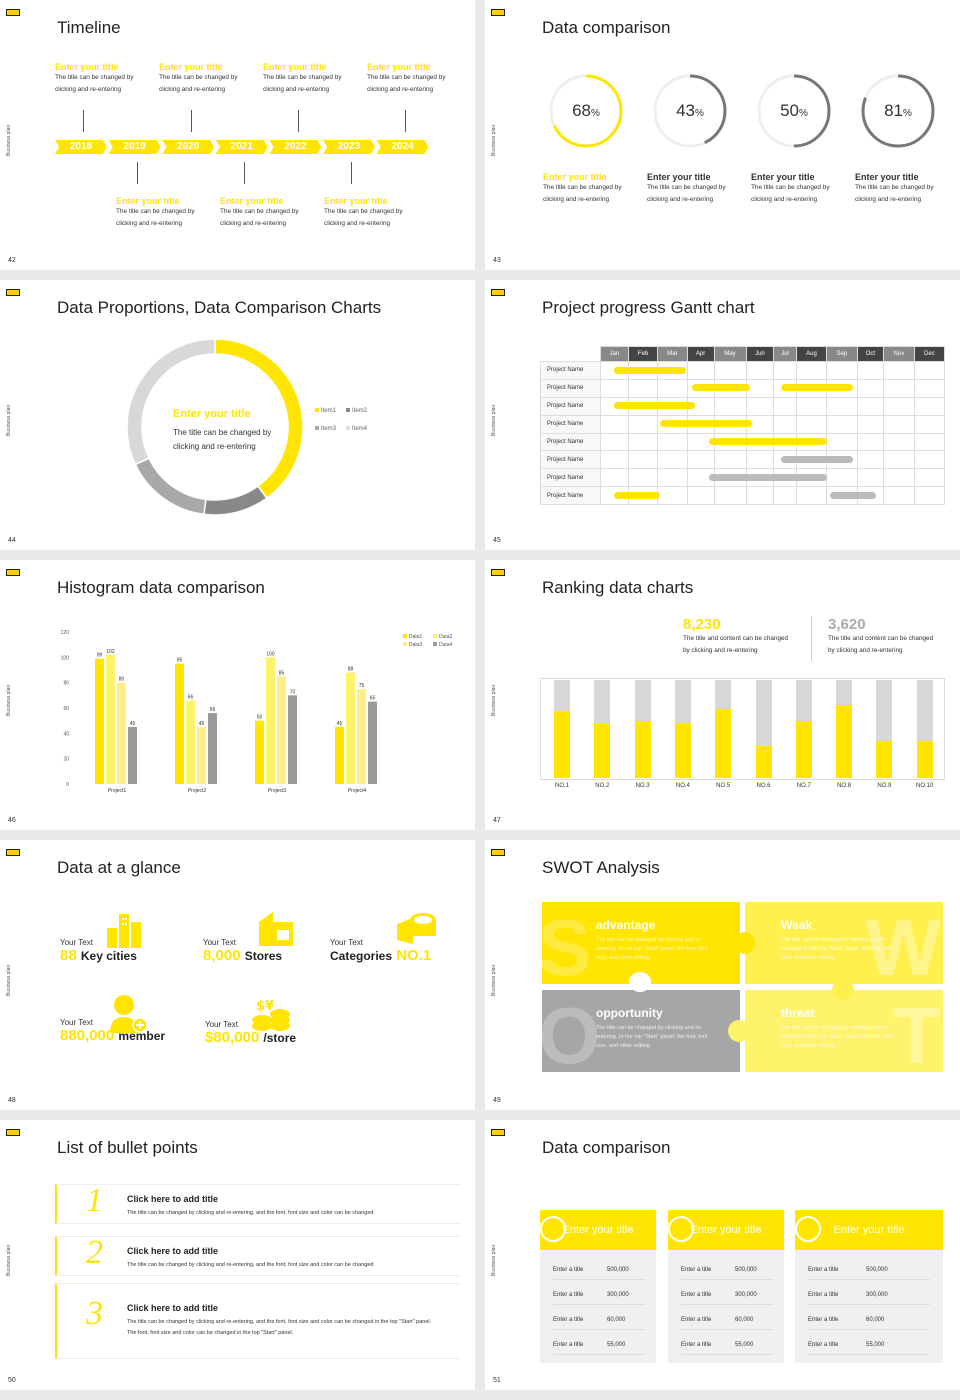 The image size is (960, 1400). I want to click on ring-value: 68%, so click(586, 111).